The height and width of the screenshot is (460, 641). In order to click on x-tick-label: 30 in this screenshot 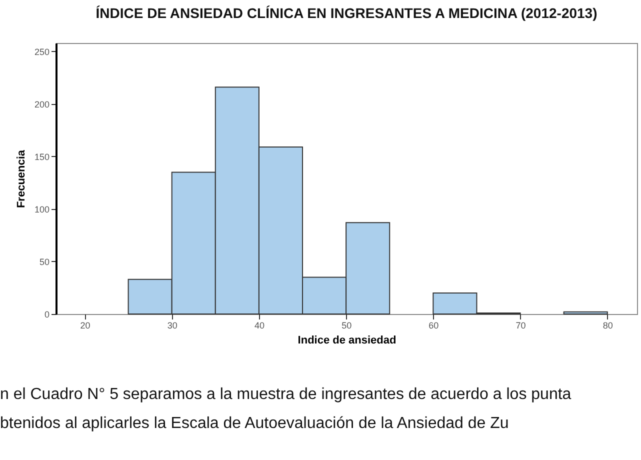, I will do `click(172, 325)`.